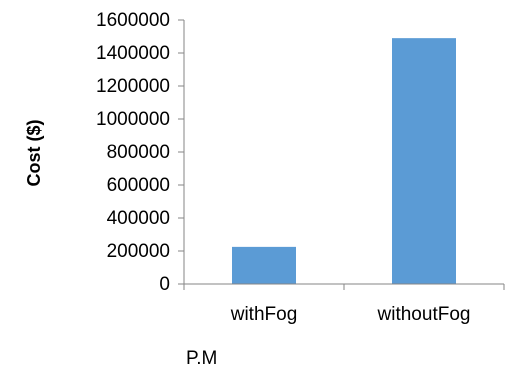  What do you see at coordinates (264, 265) in the screenshot?
I see `bar-withFog` at bounding box center [264, 265].